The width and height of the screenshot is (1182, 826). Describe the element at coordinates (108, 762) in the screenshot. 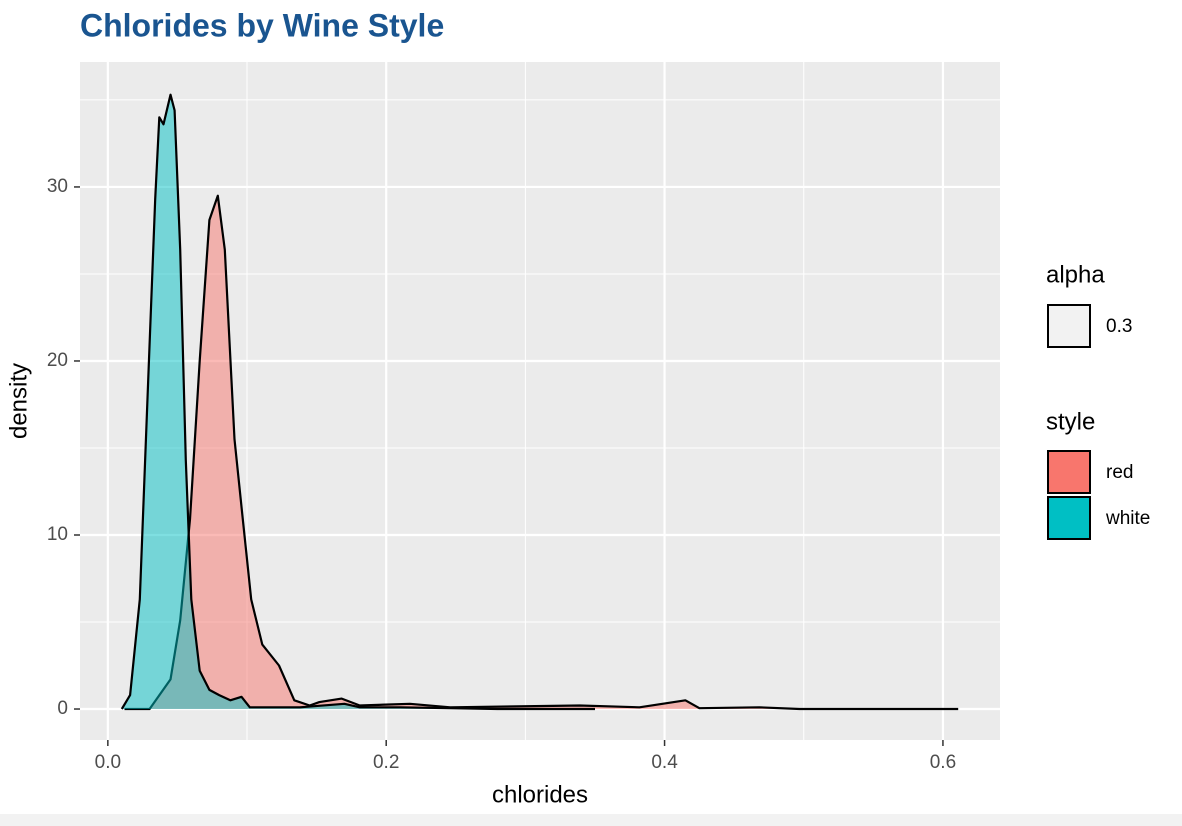

I see `x-tick-label: 0.0` at that location.